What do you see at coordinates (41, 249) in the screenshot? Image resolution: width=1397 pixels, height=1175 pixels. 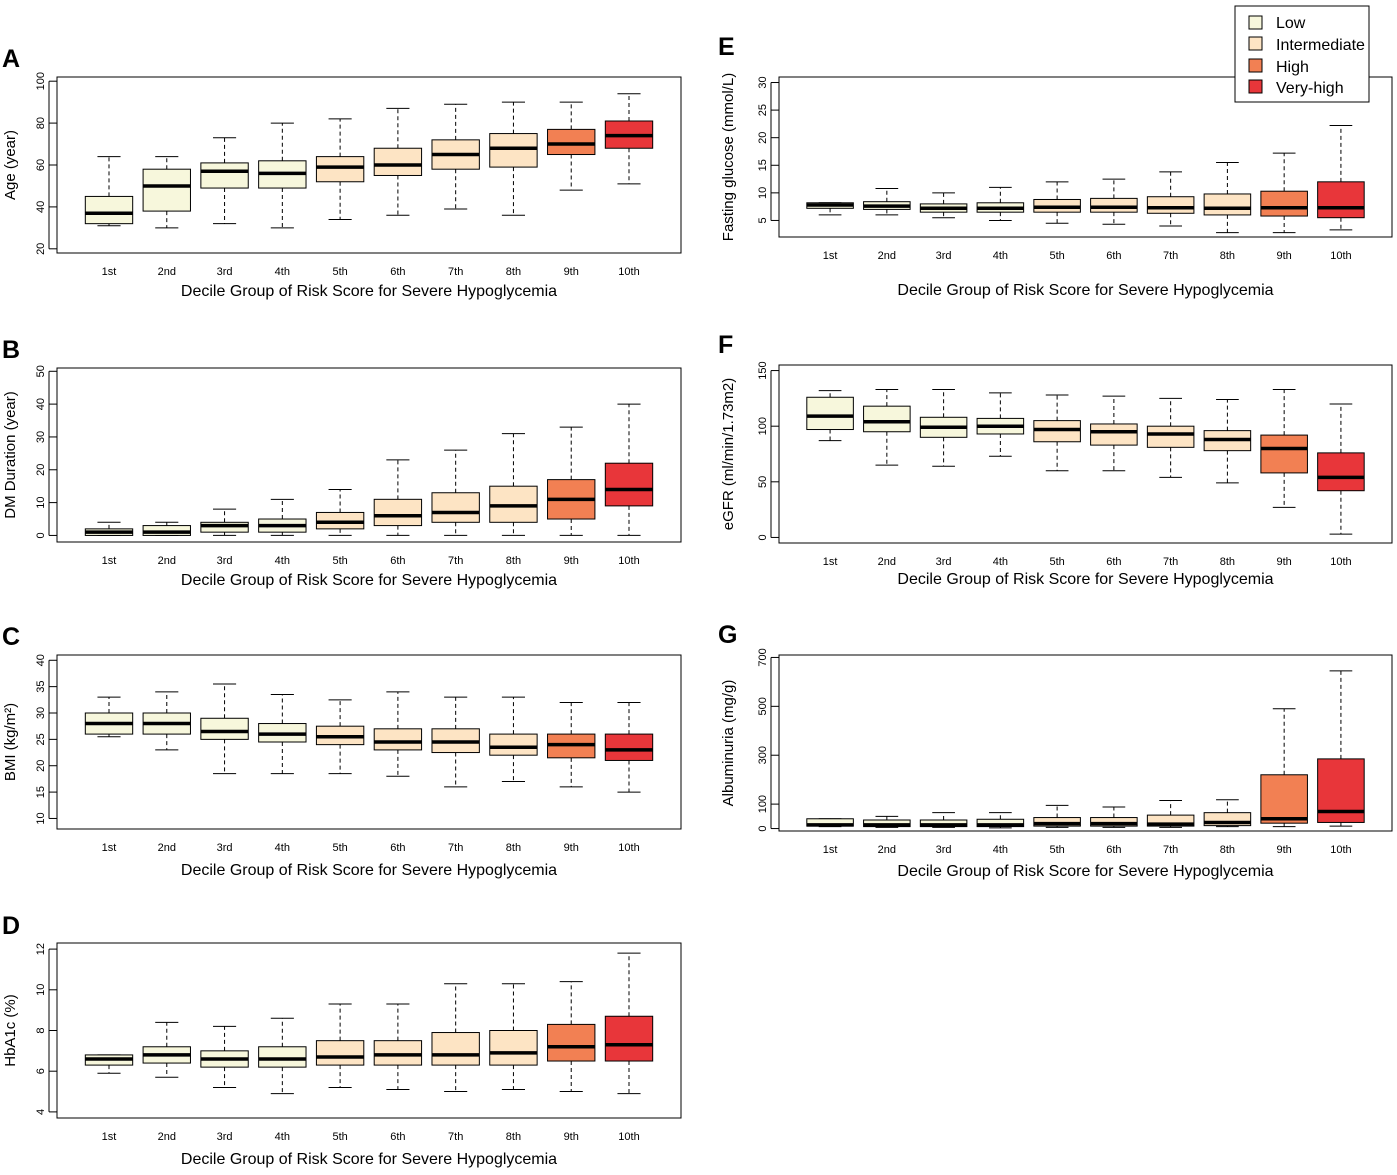 I see `y-tick-label-a-0: 20` at bounding box center [41, 249].